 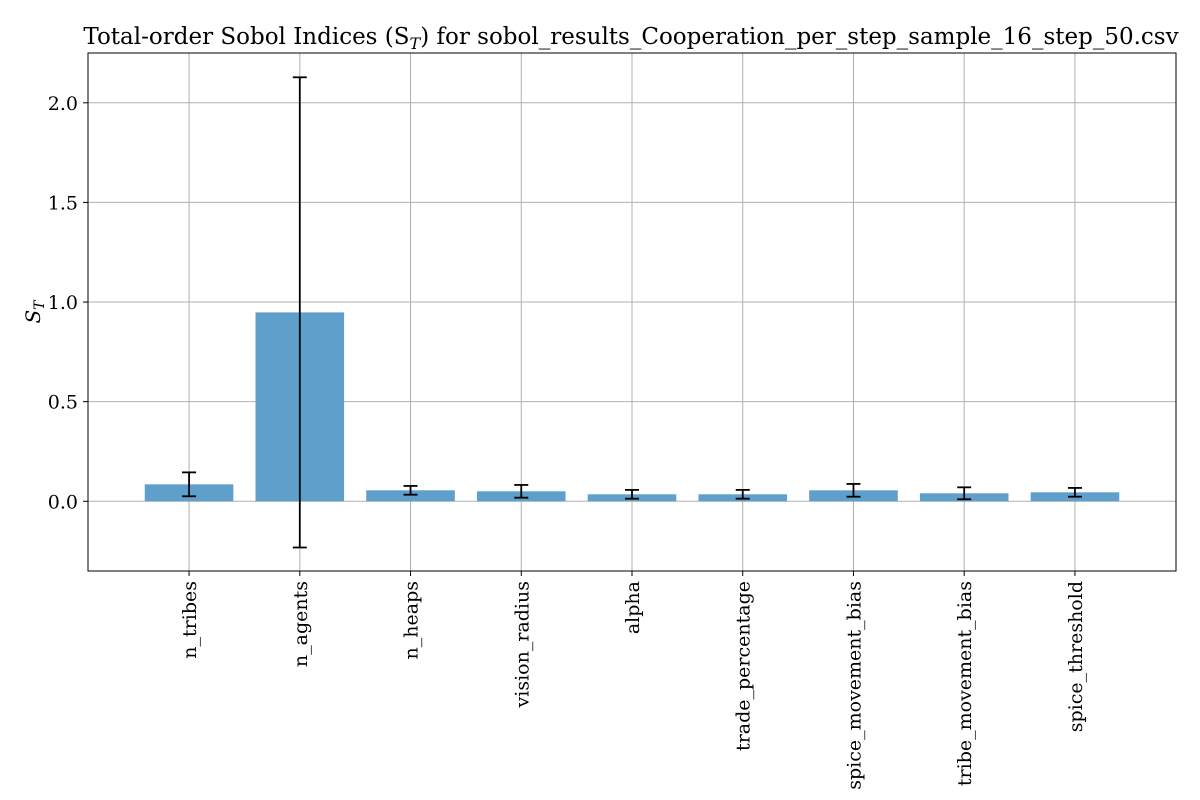 I want to click on y-axis-label: ST, so click(x=34, y=311).